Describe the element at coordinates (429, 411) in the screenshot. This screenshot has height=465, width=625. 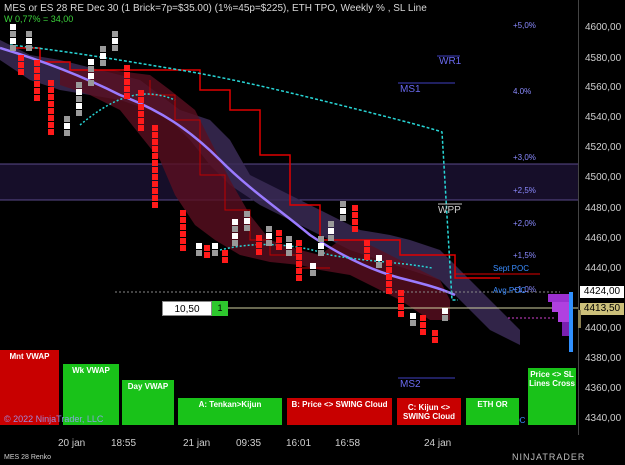
I see `kijun-swing-button: C: Kijun <> SWING Cloud` at that location.